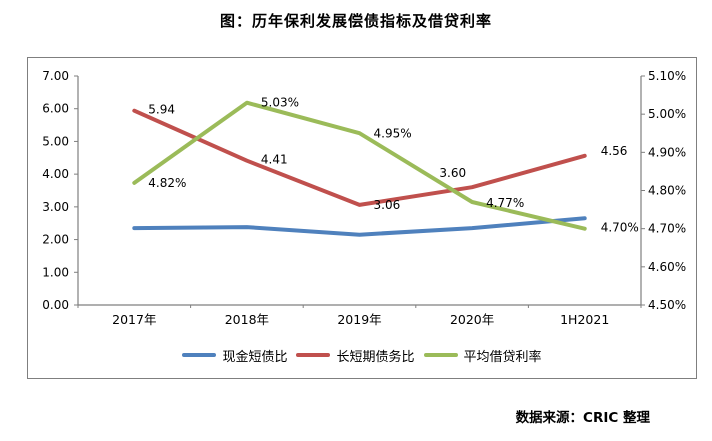 Image resolution: width=712 pixels, height=441 pixels. What do you see at coordinates (393, 133) in the screenshot?
I see `series-data-label: 4.95%` at bounding box center [393, 133].